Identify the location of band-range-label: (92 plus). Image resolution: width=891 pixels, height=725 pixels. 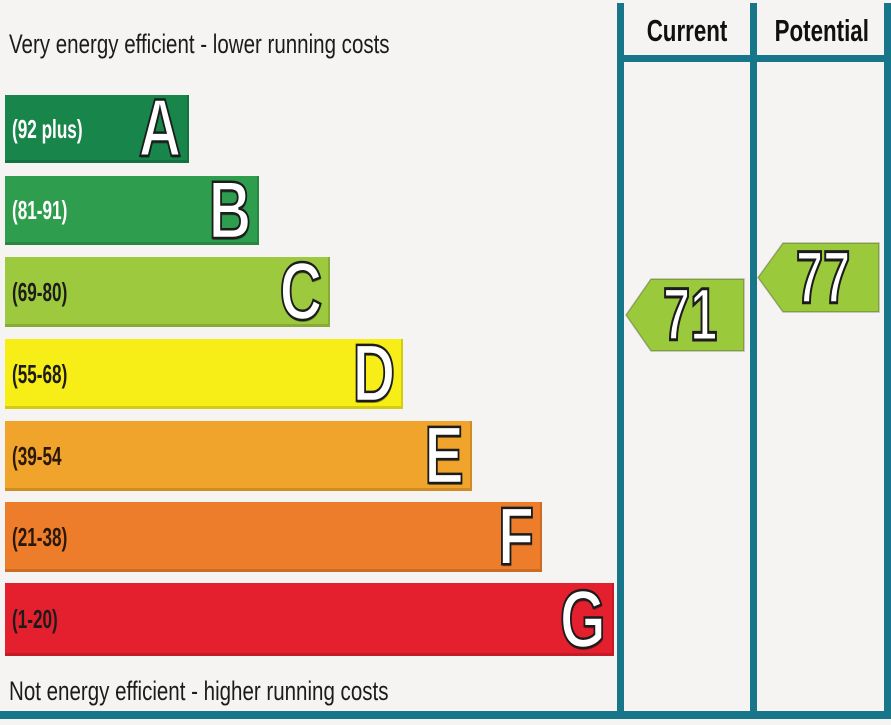
(47, 128).